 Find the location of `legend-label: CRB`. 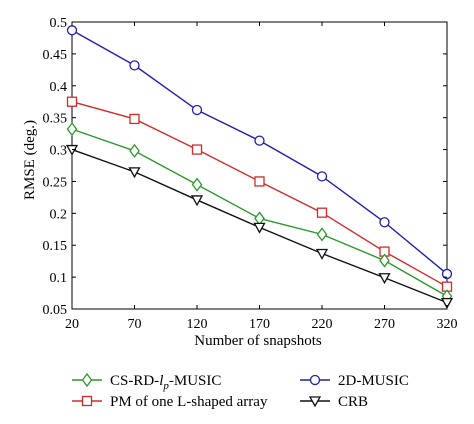

legend-label: CRB is located at coordinates (353, 402).